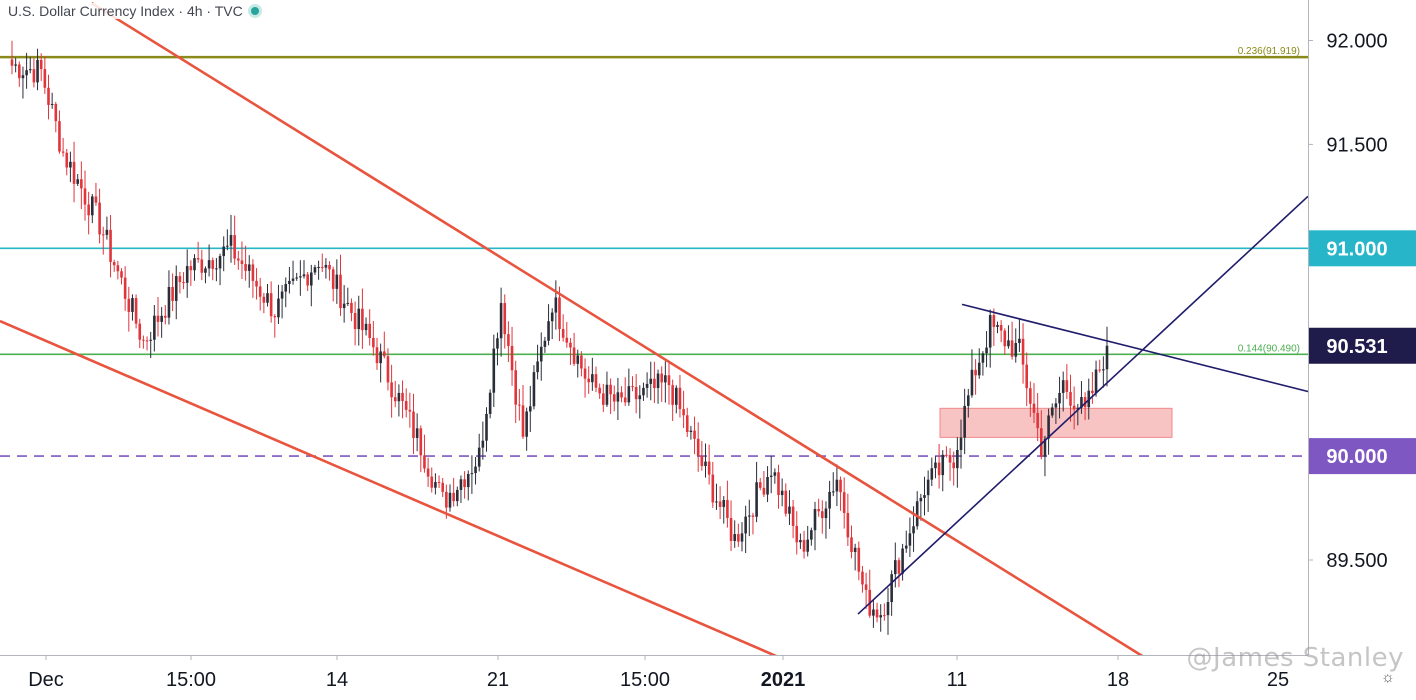 This screenshot has height=700, width=1416. What do you see at coordinates (1118, 680) in the screenshot?
I see `x-tick-label: 18` at bounding box center [1118, 680].